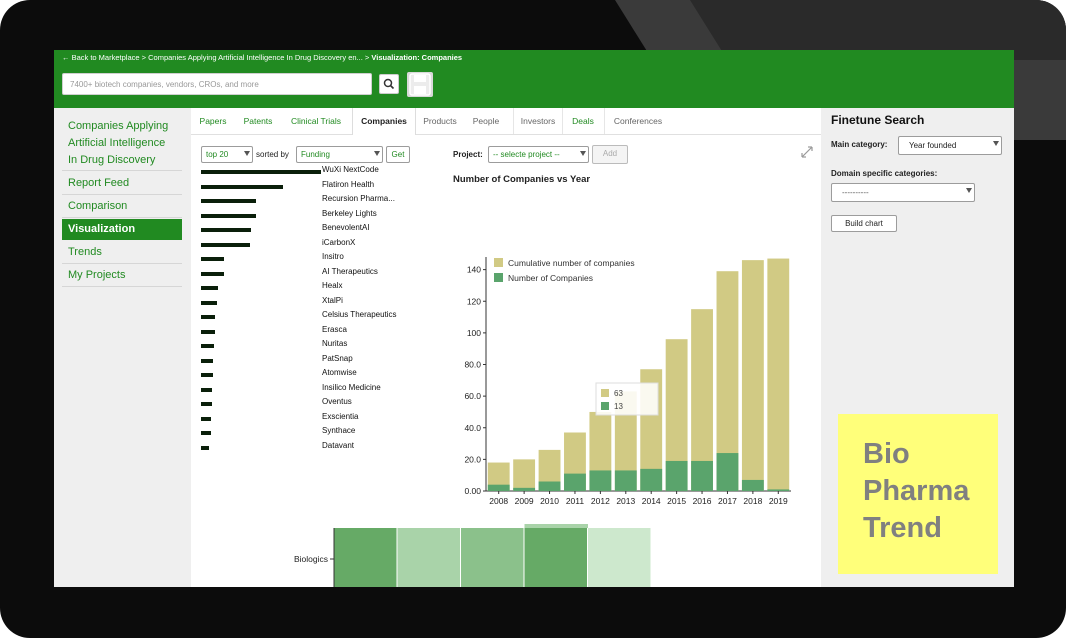  What do you see at coordinates (122, 229) in the screenshot?
I see `sidebar-item-visualization: Visualization` at bounding box center [122, 229].